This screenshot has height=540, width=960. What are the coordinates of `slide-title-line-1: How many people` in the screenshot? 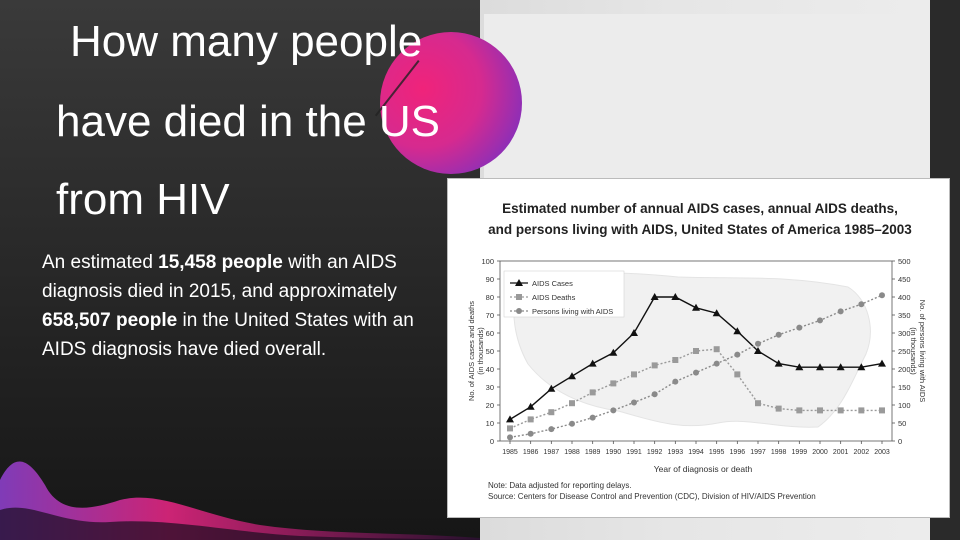 It's located at (246, 41).